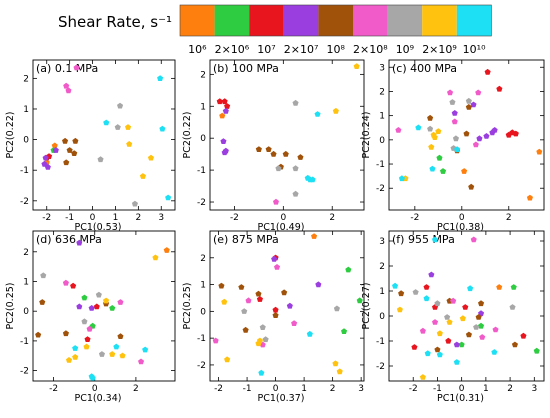  Describe the element at coordinates (423, 239) in the screenshot. I see `panel-title: (f) 955 MPa` at that location.